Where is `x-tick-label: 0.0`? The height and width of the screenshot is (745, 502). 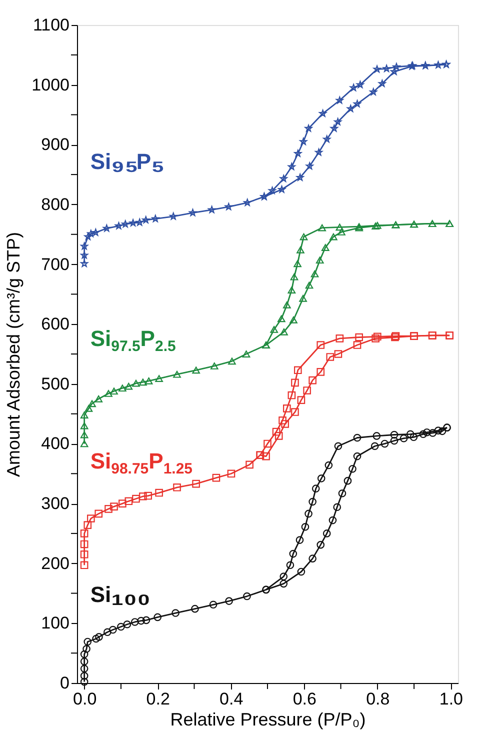 x-tick-label: 0.0 is located at coordinates (85, 699).